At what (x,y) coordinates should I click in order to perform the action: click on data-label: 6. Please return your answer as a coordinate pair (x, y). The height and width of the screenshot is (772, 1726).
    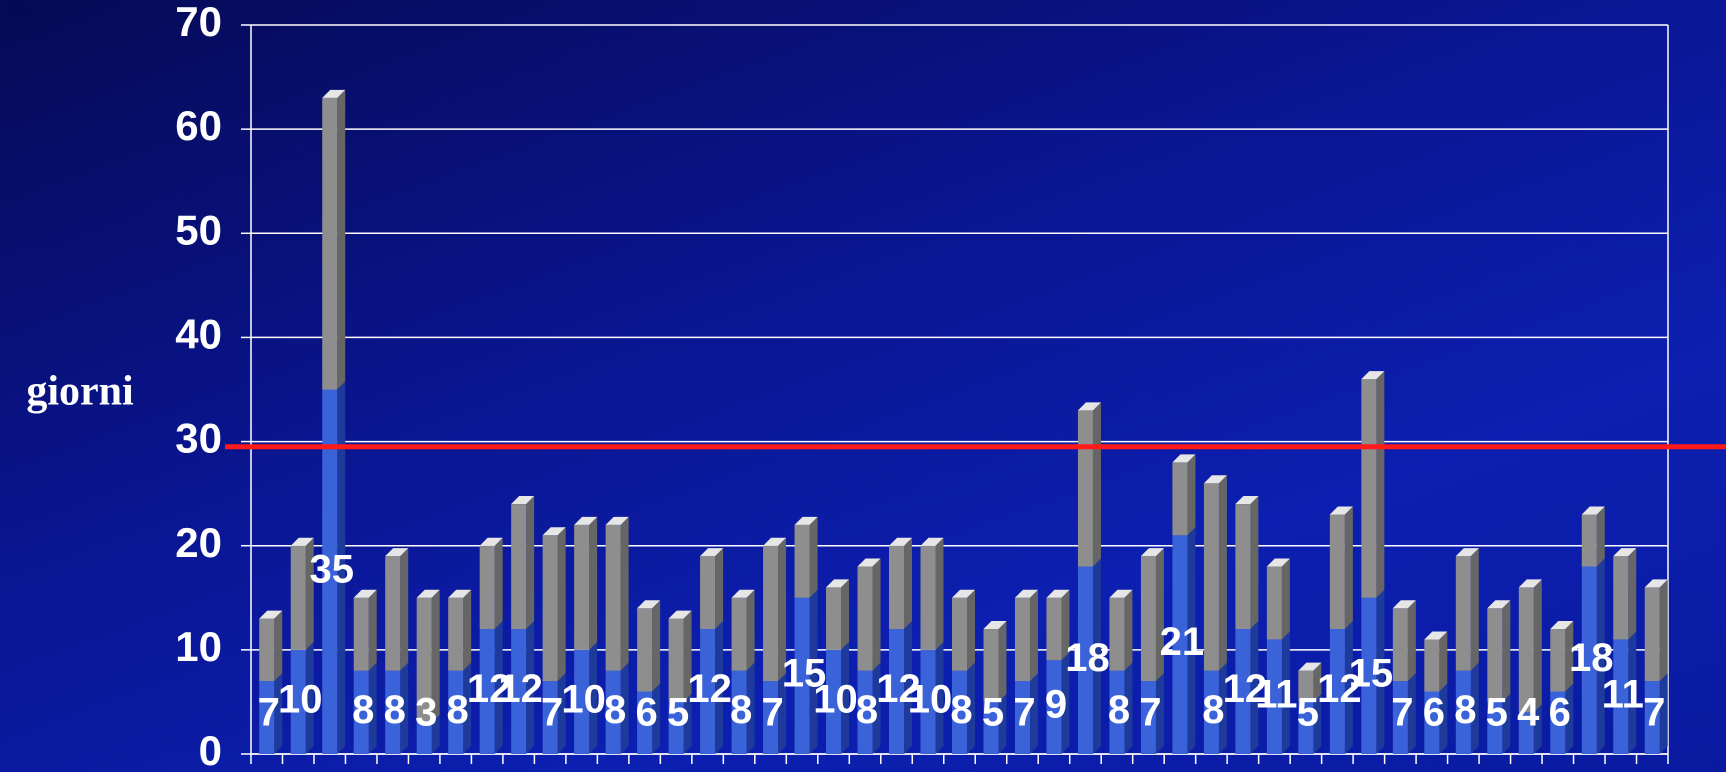
    Looking at the image, I should click on (646, 713).